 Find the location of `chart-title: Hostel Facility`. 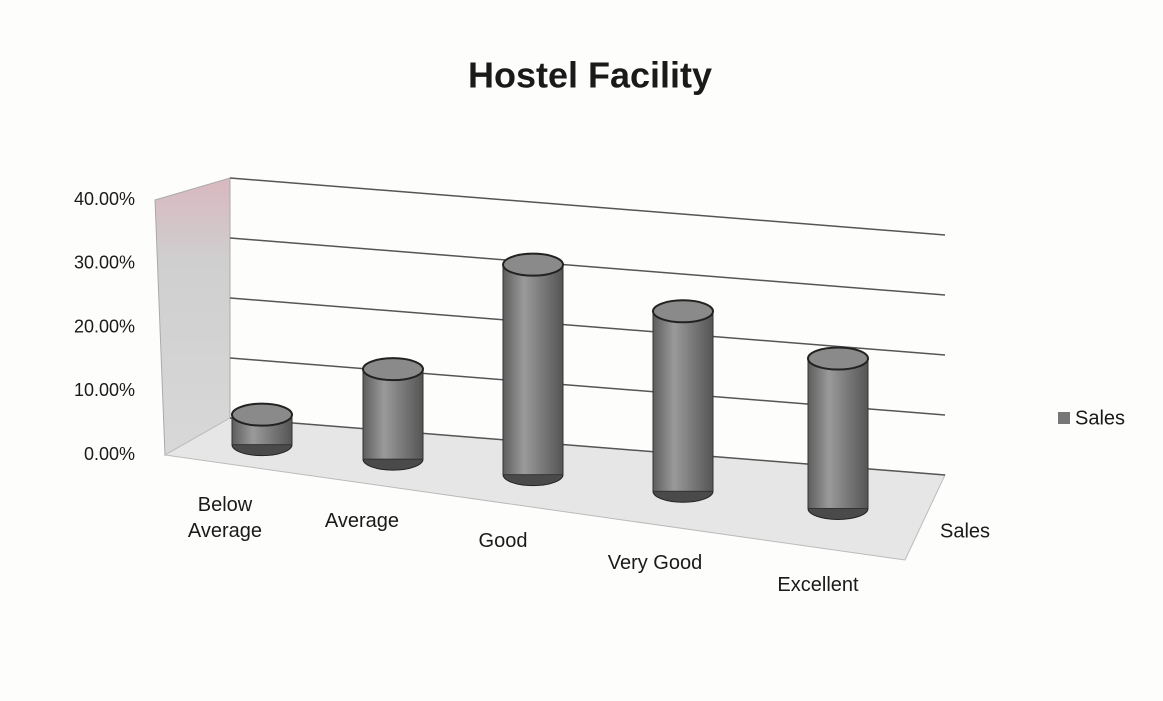

chart-title: Hostel Facility is located at coordinates (590, 75).